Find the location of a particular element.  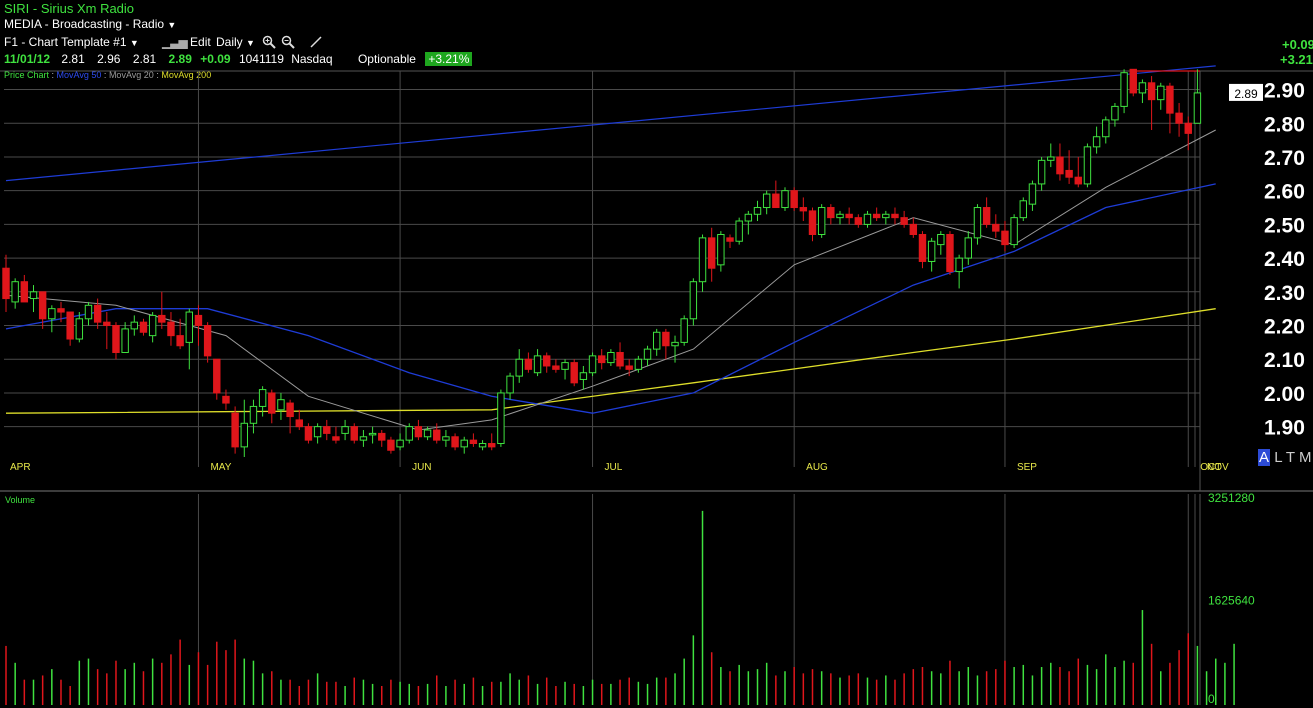

optionable-label: Optionable is located at coordinates (386, 59).